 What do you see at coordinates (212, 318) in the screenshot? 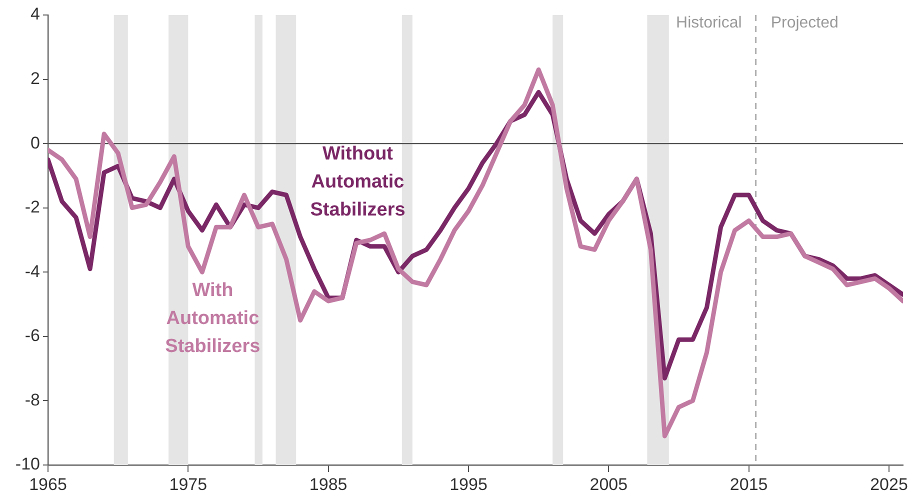
I see `series-label: With Automatic Stabilizers` at bounding box center [212, 318].